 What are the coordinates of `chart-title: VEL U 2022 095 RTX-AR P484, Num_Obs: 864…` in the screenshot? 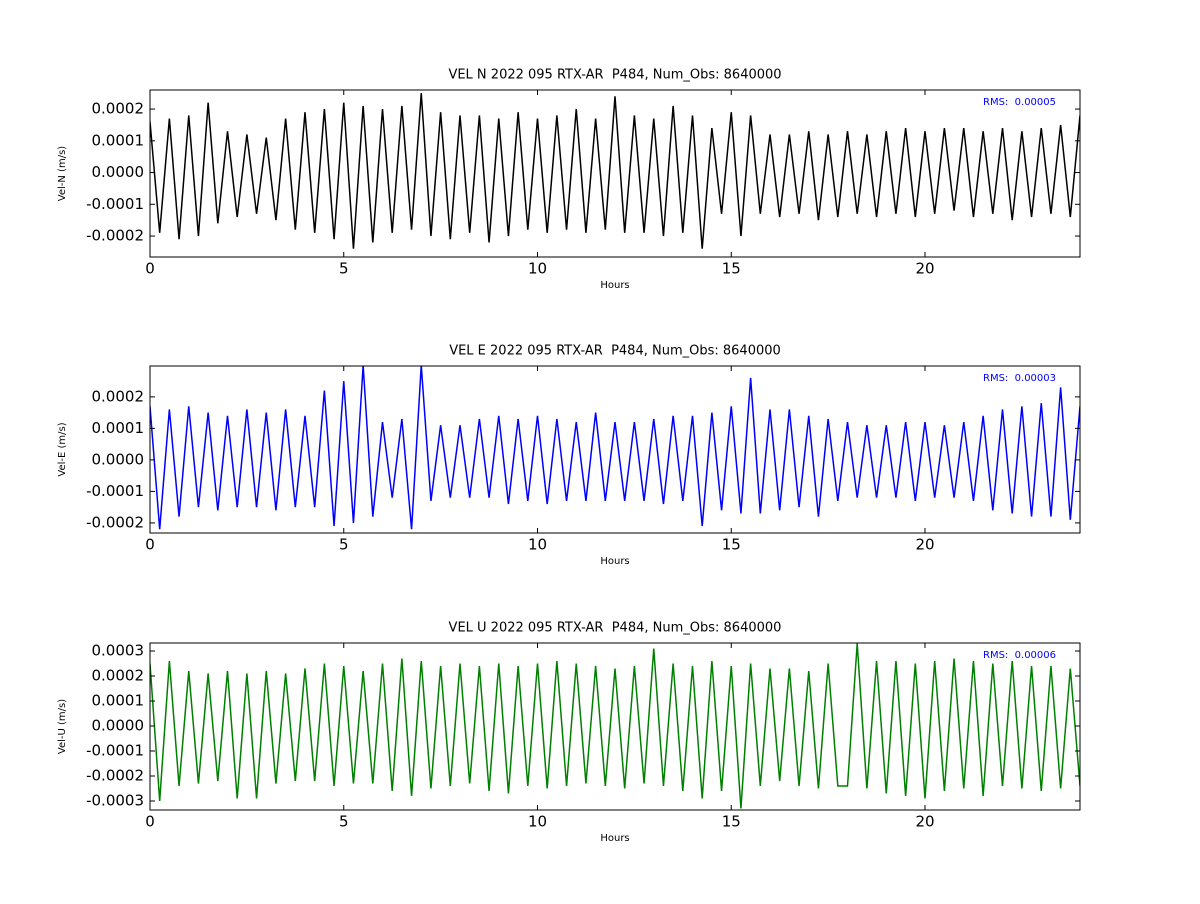 It's located at (615, 628).